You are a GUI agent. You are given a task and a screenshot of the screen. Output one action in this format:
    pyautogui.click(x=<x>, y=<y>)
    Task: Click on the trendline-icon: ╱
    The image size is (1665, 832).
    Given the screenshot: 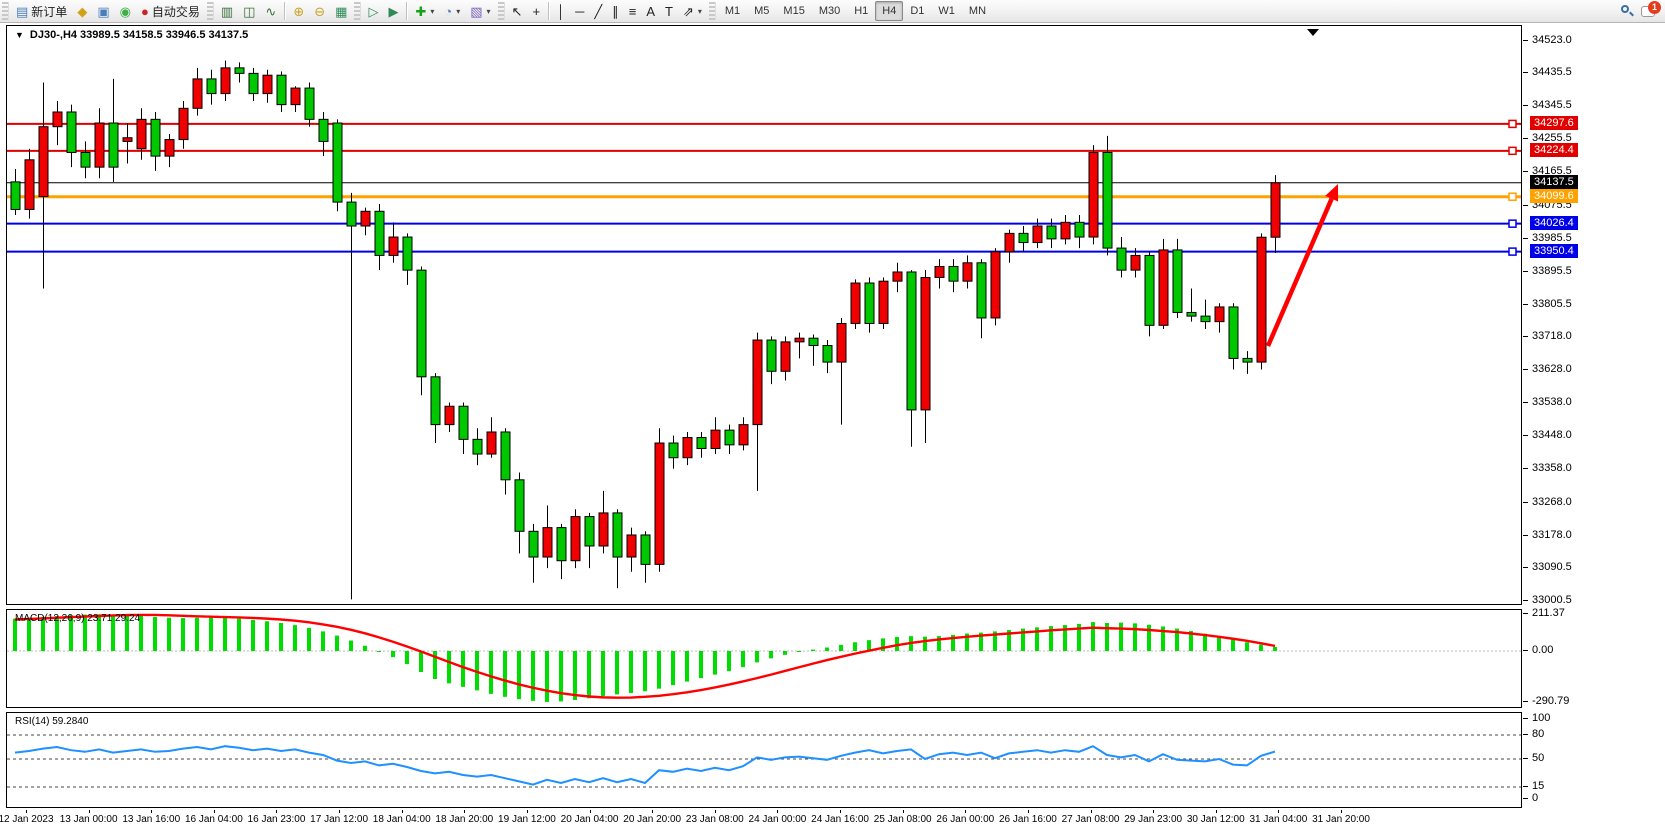 What is the action you would take?
    pyautogui.click(x=598, y=11)
    